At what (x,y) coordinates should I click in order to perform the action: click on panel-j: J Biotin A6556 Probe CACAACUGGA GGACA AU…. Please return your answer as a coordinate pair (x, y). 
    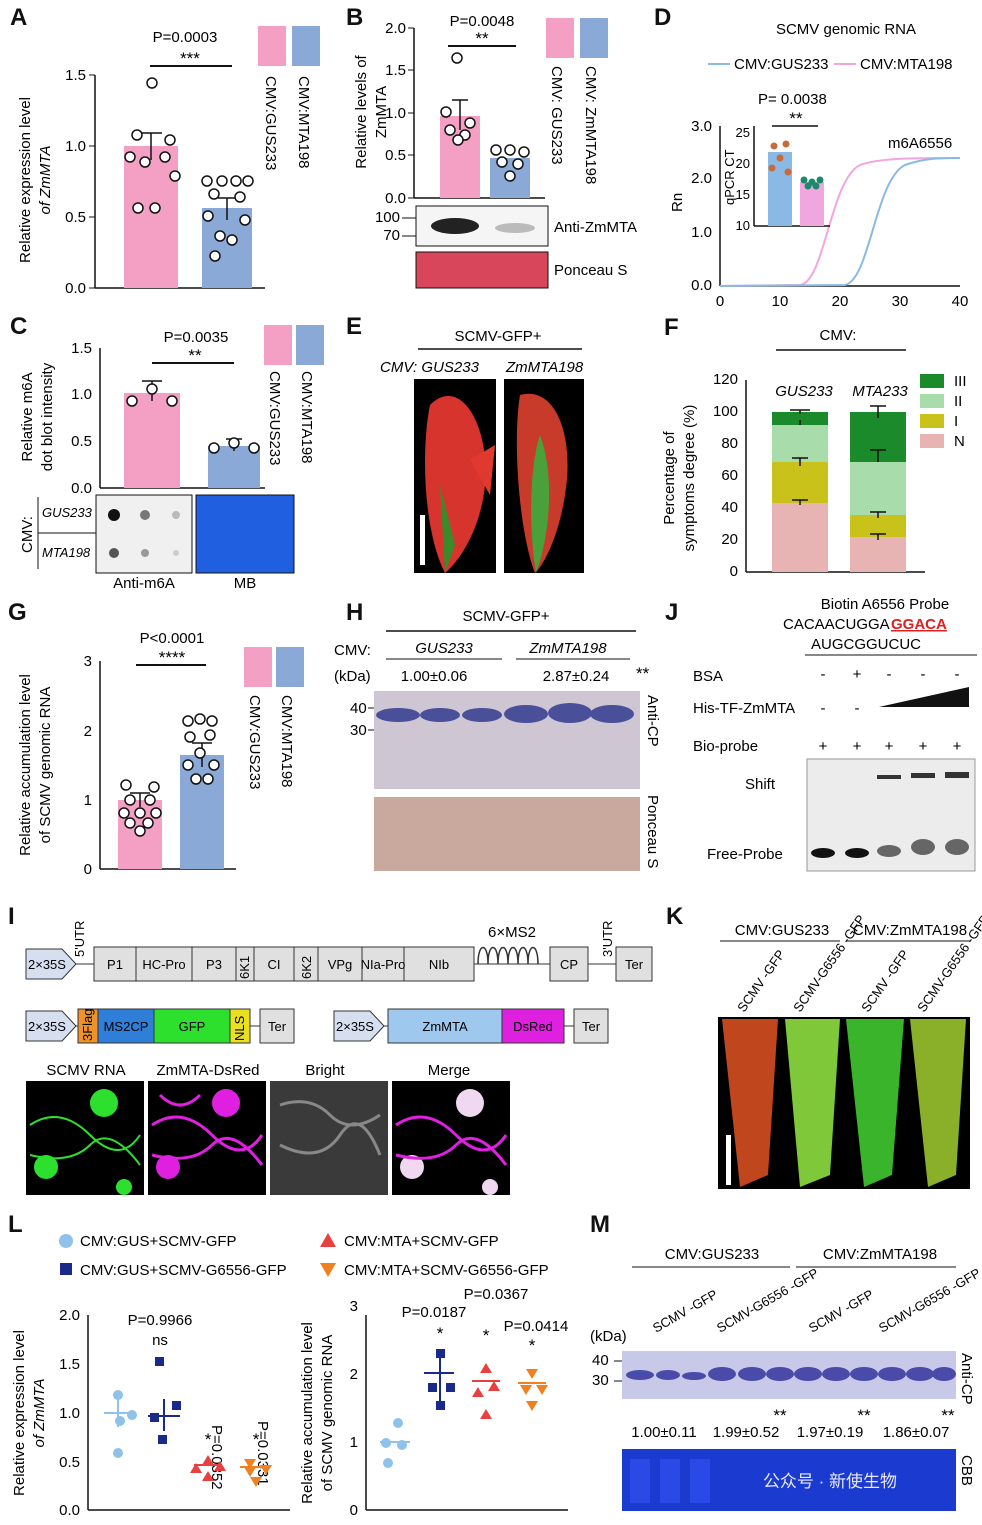
    Looking at the image, I should click on (823, 740).